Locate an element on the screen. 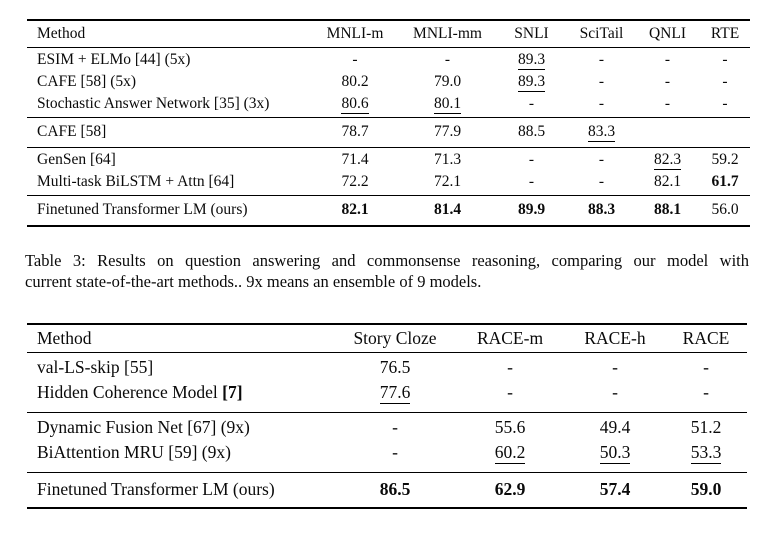  column-header-method: Method is located at coordinates (61, 33).